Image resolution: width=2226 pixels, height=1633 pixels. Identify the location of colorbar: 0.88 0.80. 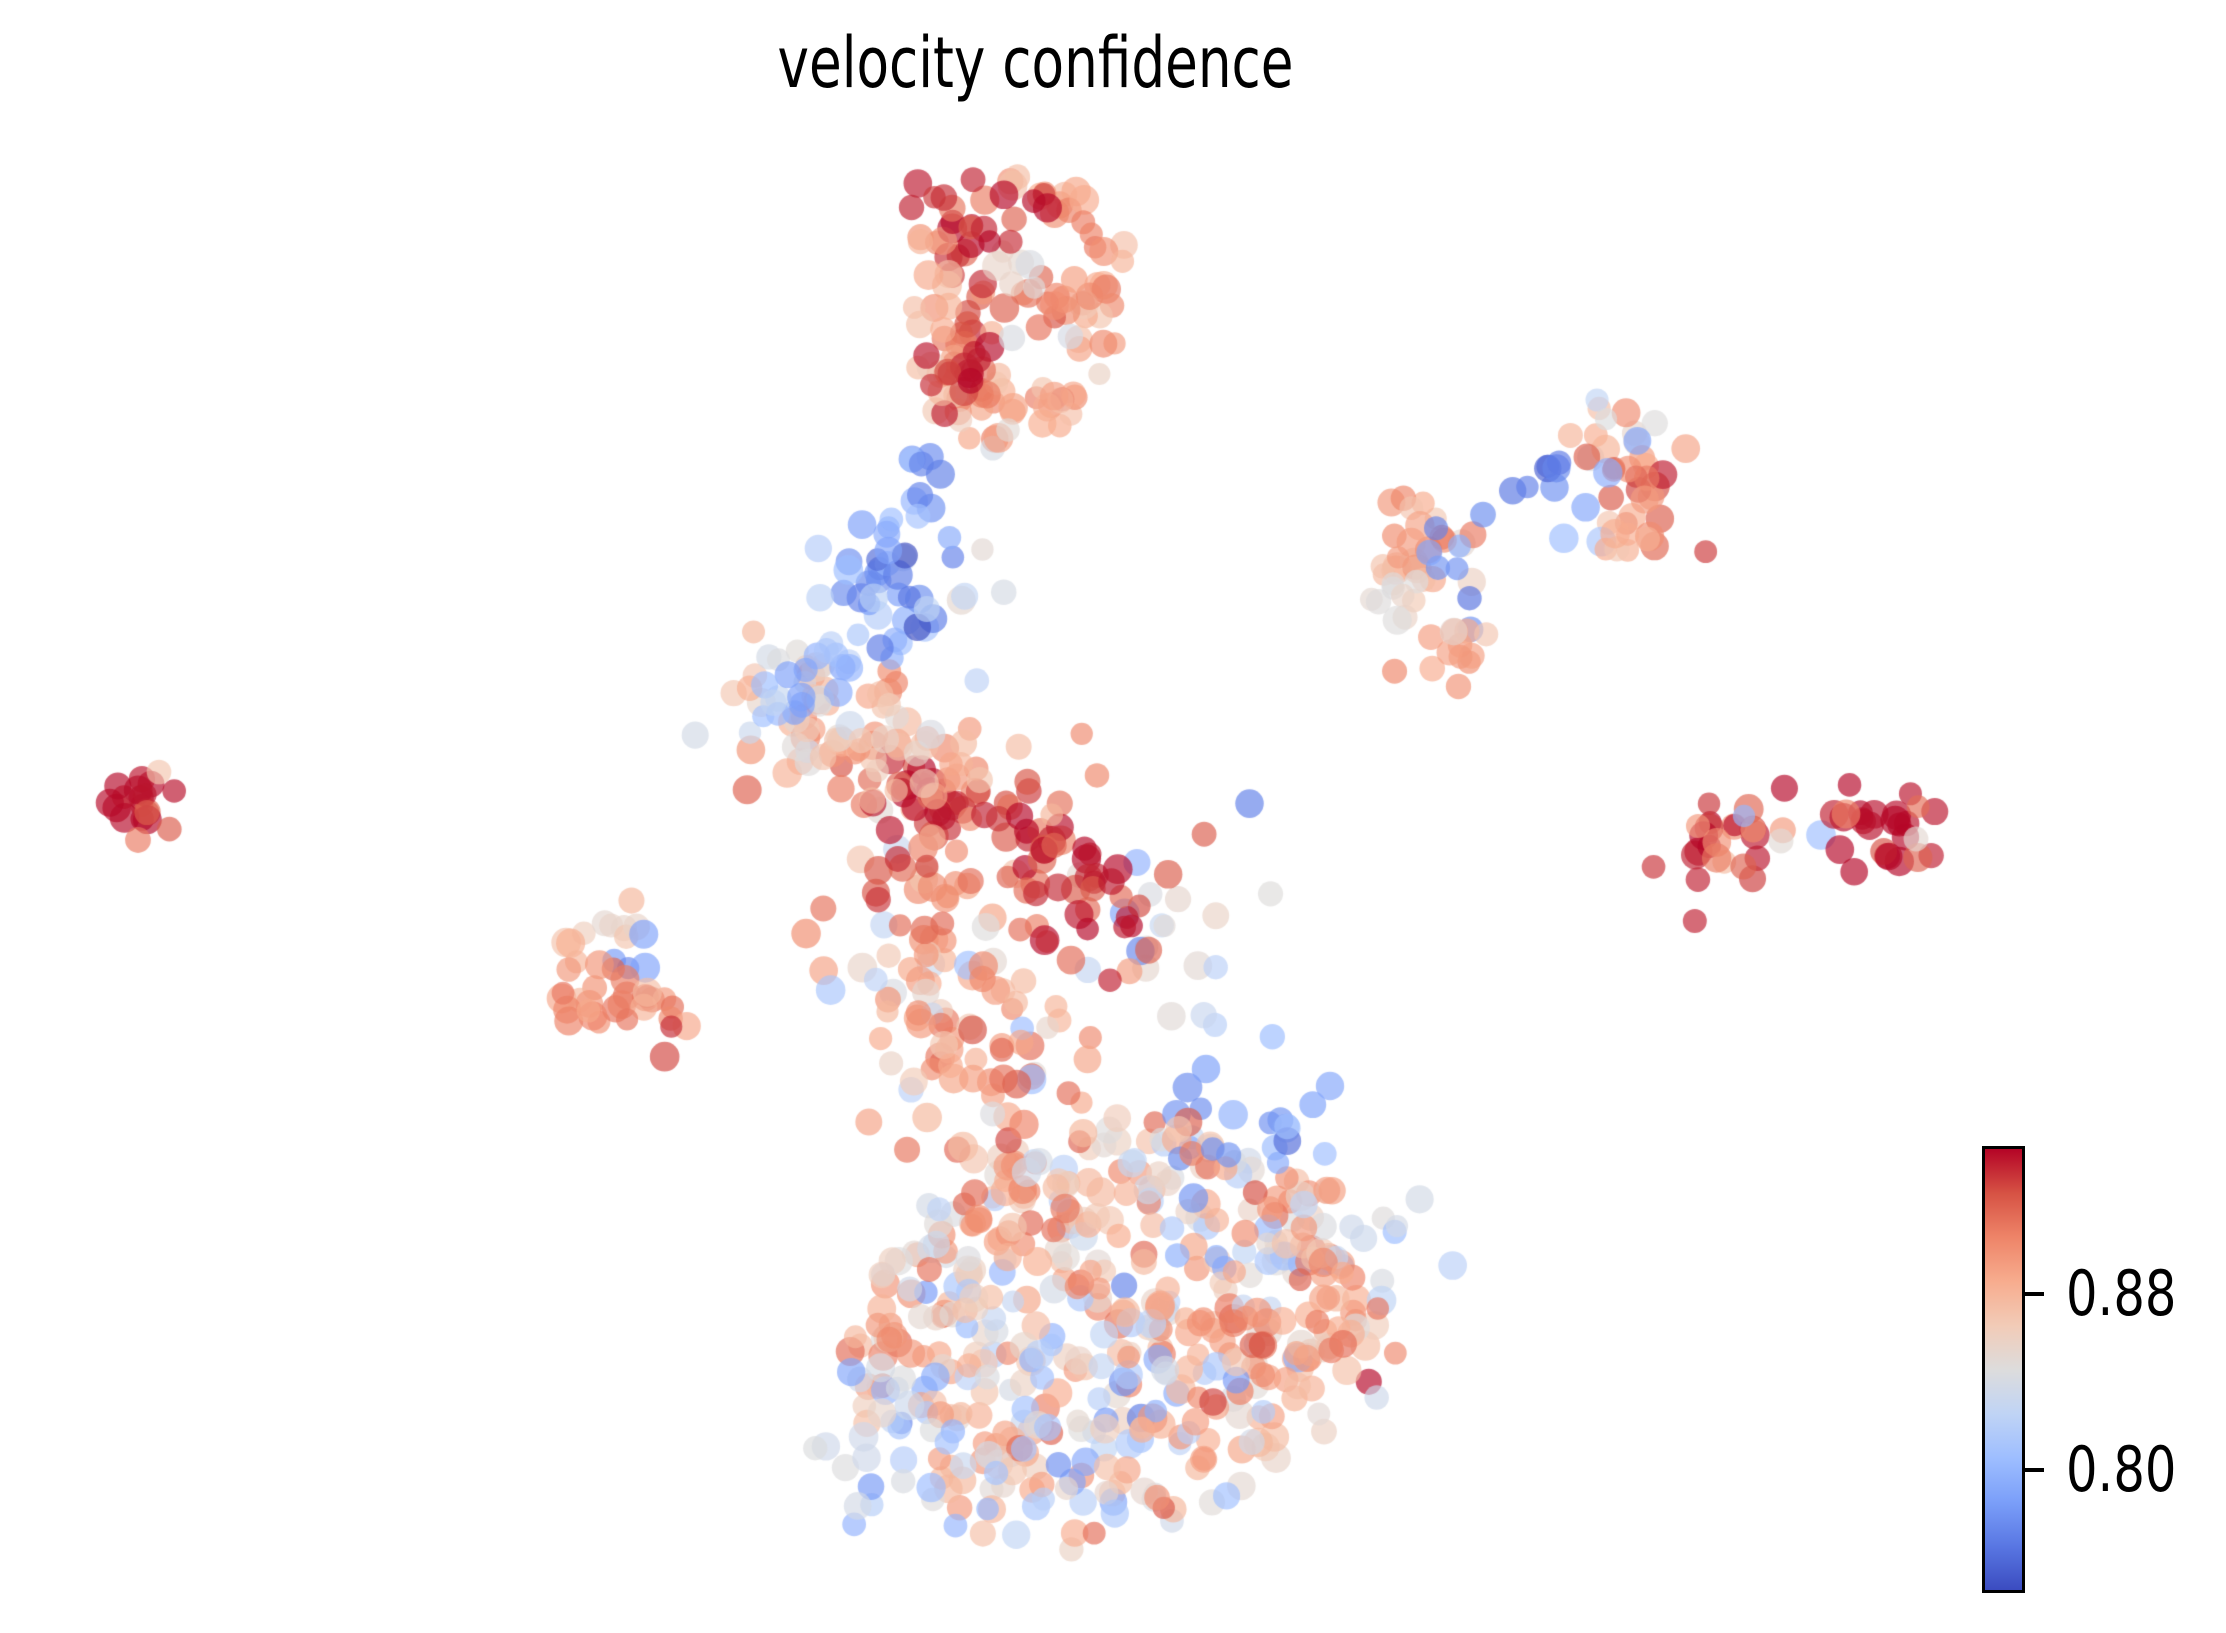
(2104, 1369).